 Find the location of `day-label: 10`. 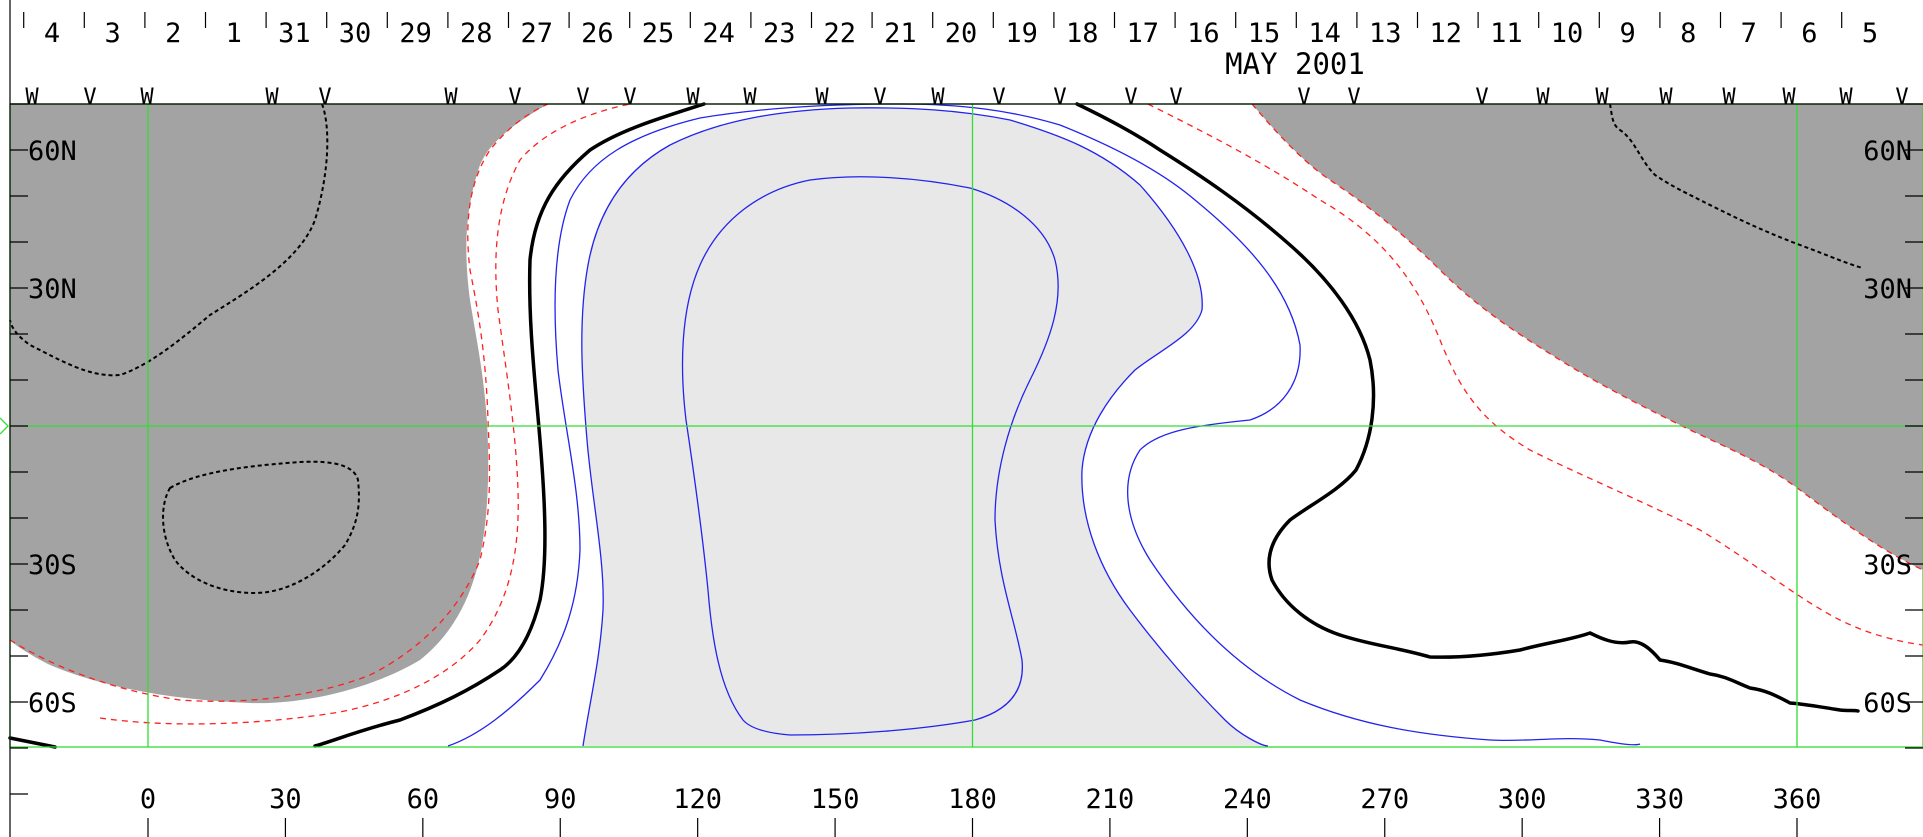

day-label: 10 is located at coordinates (1567, 33).